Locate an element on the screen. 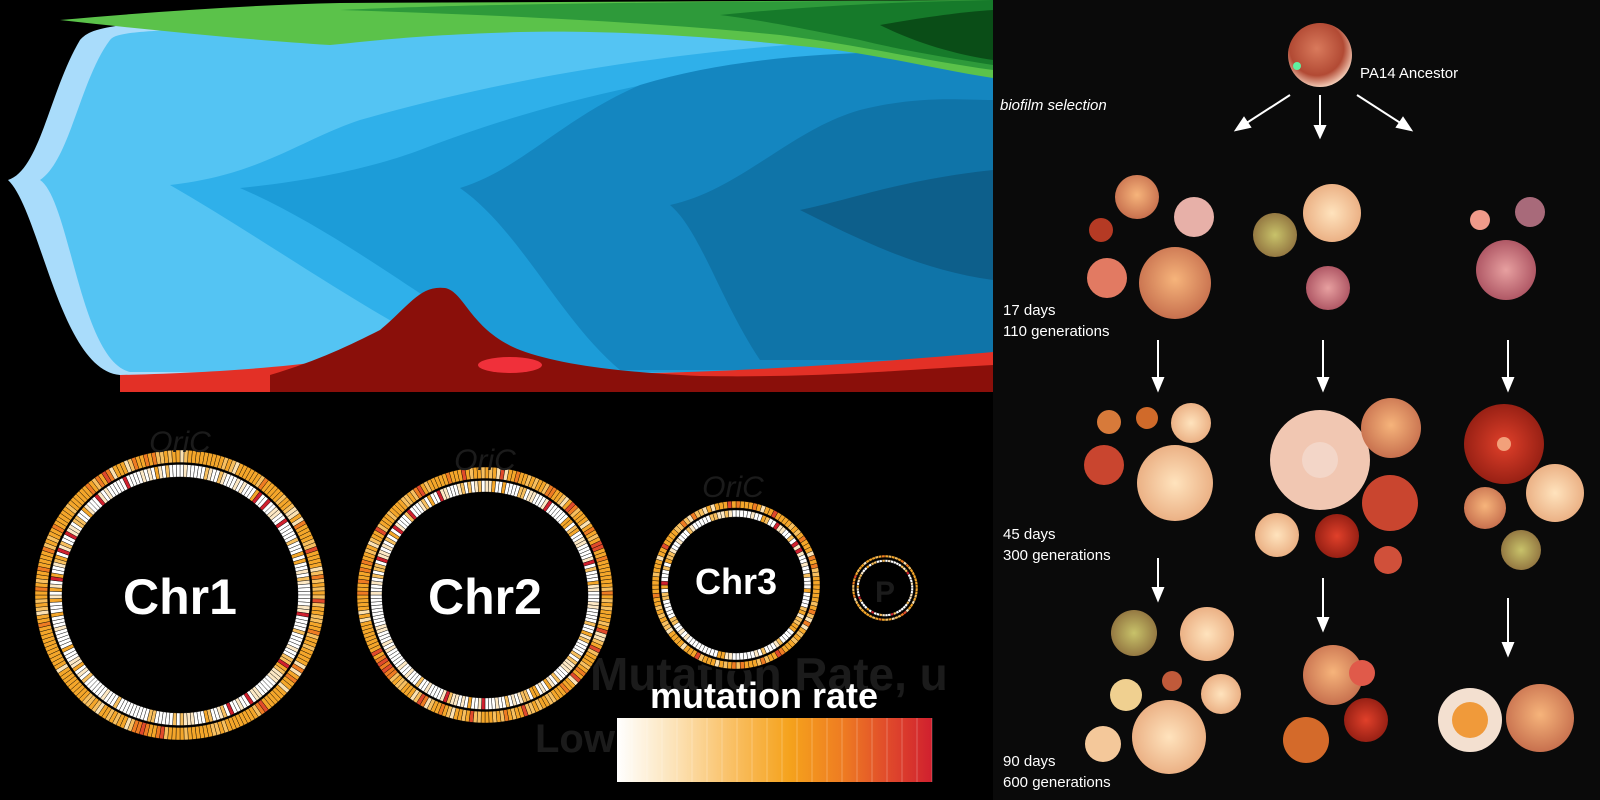  chr3-label: Chr3 is located at coordinates (736, 581).